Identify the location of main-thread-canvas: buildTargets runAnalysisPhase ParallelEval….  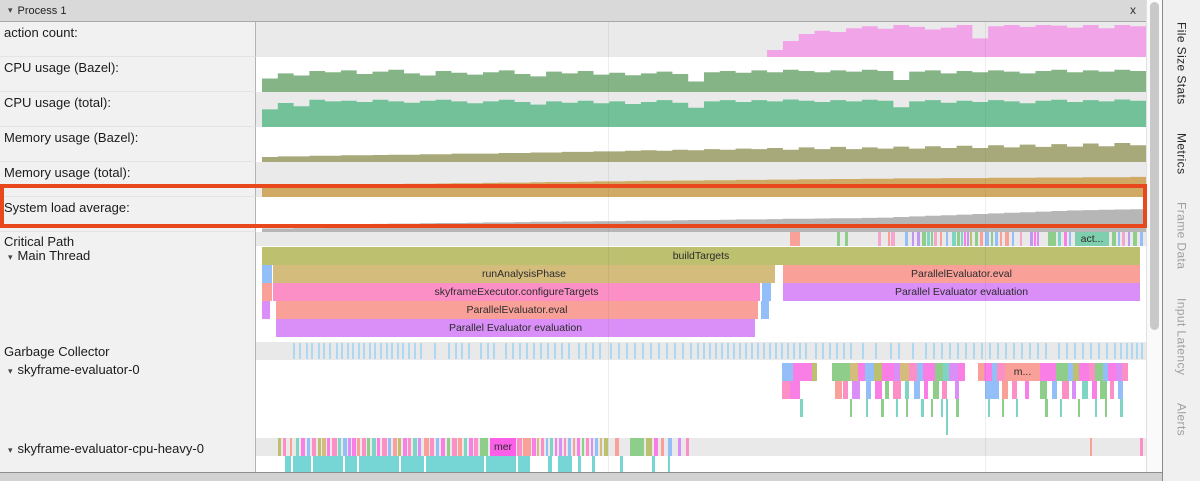
(701, 294).